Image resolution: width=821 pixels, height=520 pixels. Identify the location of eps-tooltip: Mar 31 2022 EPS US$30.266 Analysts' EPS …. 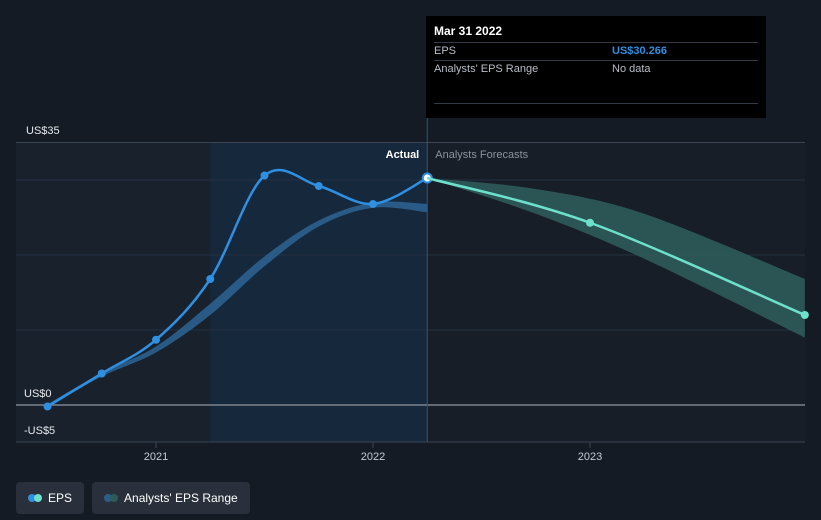
(596, 67).